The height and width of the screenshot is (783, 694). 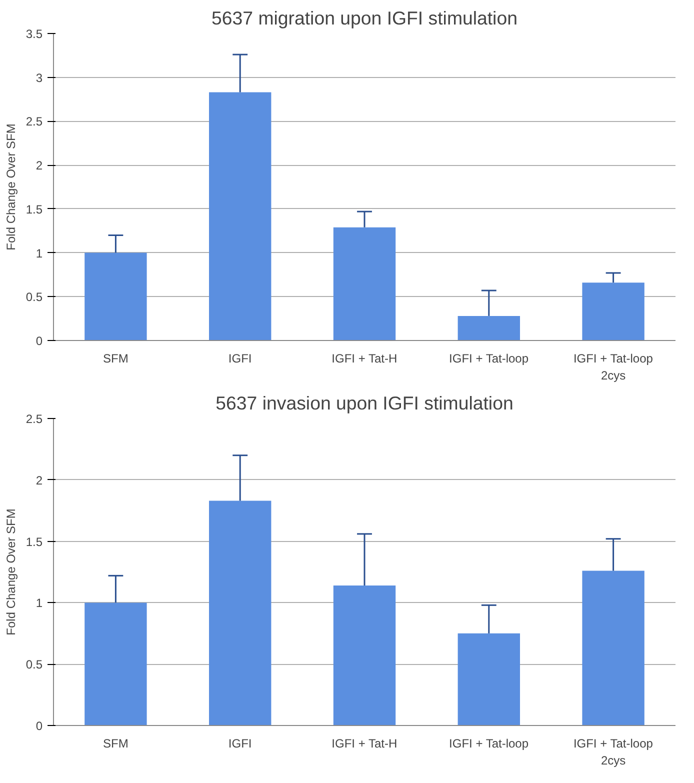 What do you see at coordinates (39, 77) in the screenshot?
I see `y-tick-label: 3` at bounding box center [39, 77].